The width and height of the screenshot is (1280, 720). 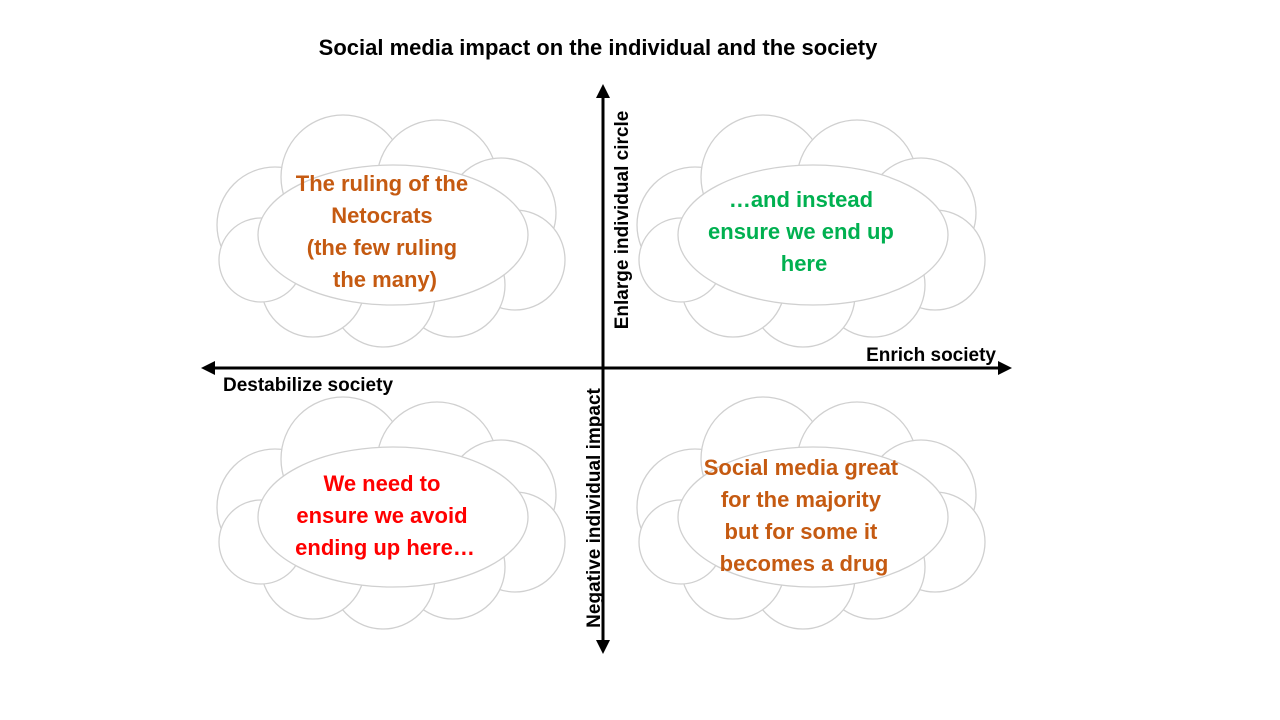 What do you see at coordinates (801, 231) in the screenshot?
I see `text-line: ensure we end up` at bounding box center [801, 231].